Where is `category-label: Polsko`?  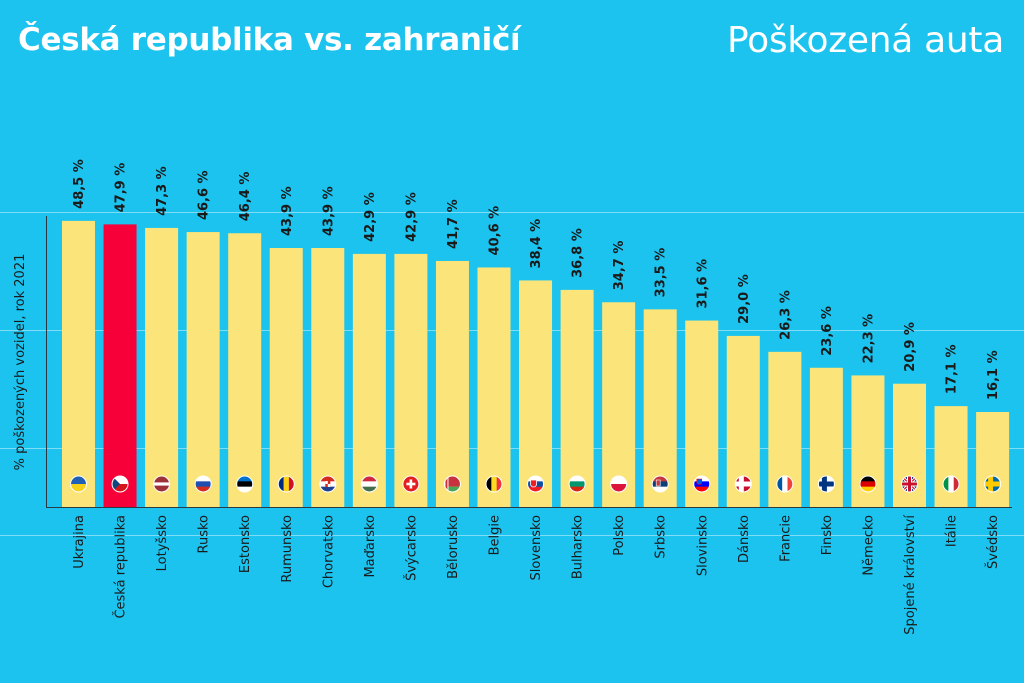 category-label: Polsko is located at coordinates (619, 535).